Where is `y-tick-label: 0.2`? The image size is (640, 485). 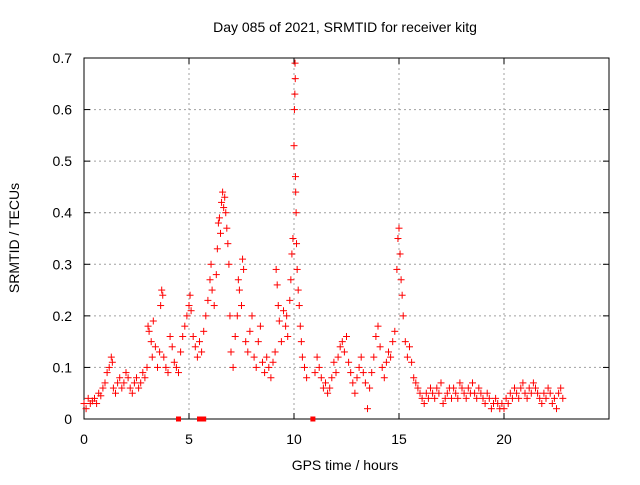
y-tick-label: 0.2 is located at coordinates (63, 316).